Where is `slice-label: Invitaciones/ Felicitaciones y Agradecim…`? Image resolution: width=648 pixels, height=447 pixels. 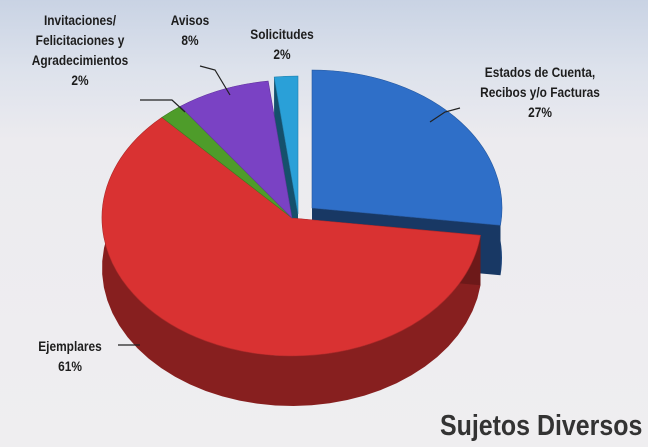
slice-label: Invitaciones/ Felicitaciones y Agradecim… is located at coordinates (80, 50).